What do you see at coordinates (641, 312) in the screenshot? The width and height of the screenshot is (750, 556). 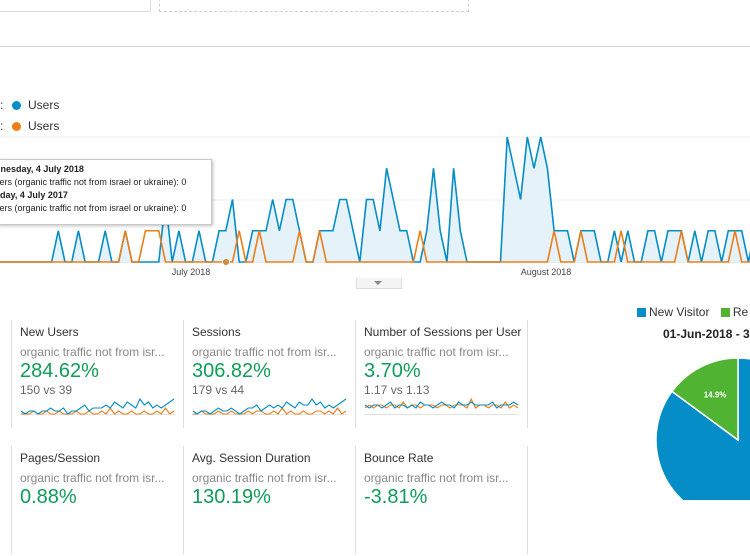 I see `new-visitor-swatch-icon` at bounding box center [641, 312].